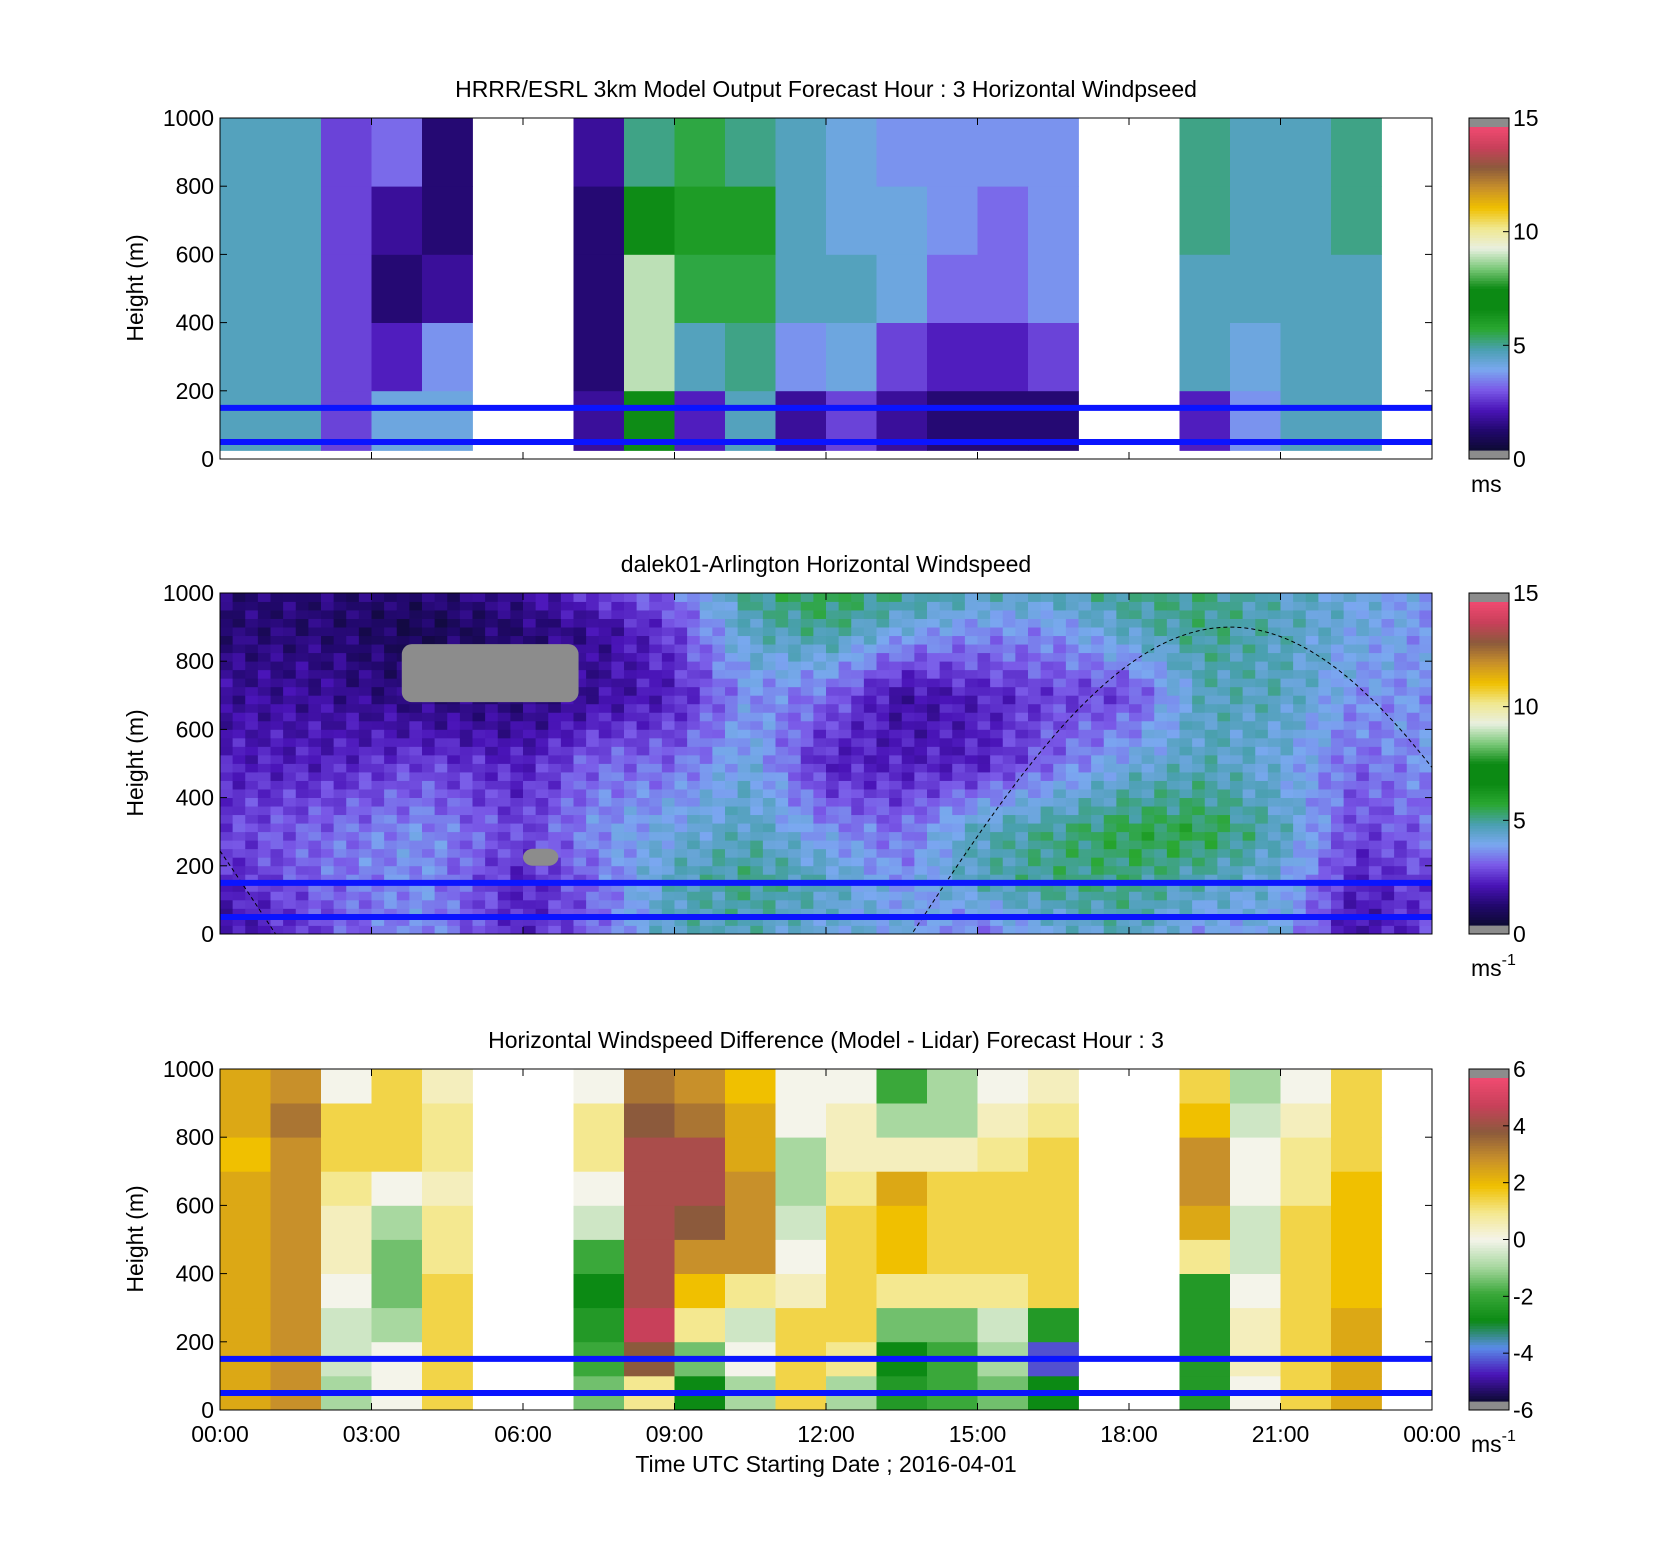  Describe the element at coordinates (1519, 345) in the screenshot. I see `colorbar-tick-label: 5` at that location.